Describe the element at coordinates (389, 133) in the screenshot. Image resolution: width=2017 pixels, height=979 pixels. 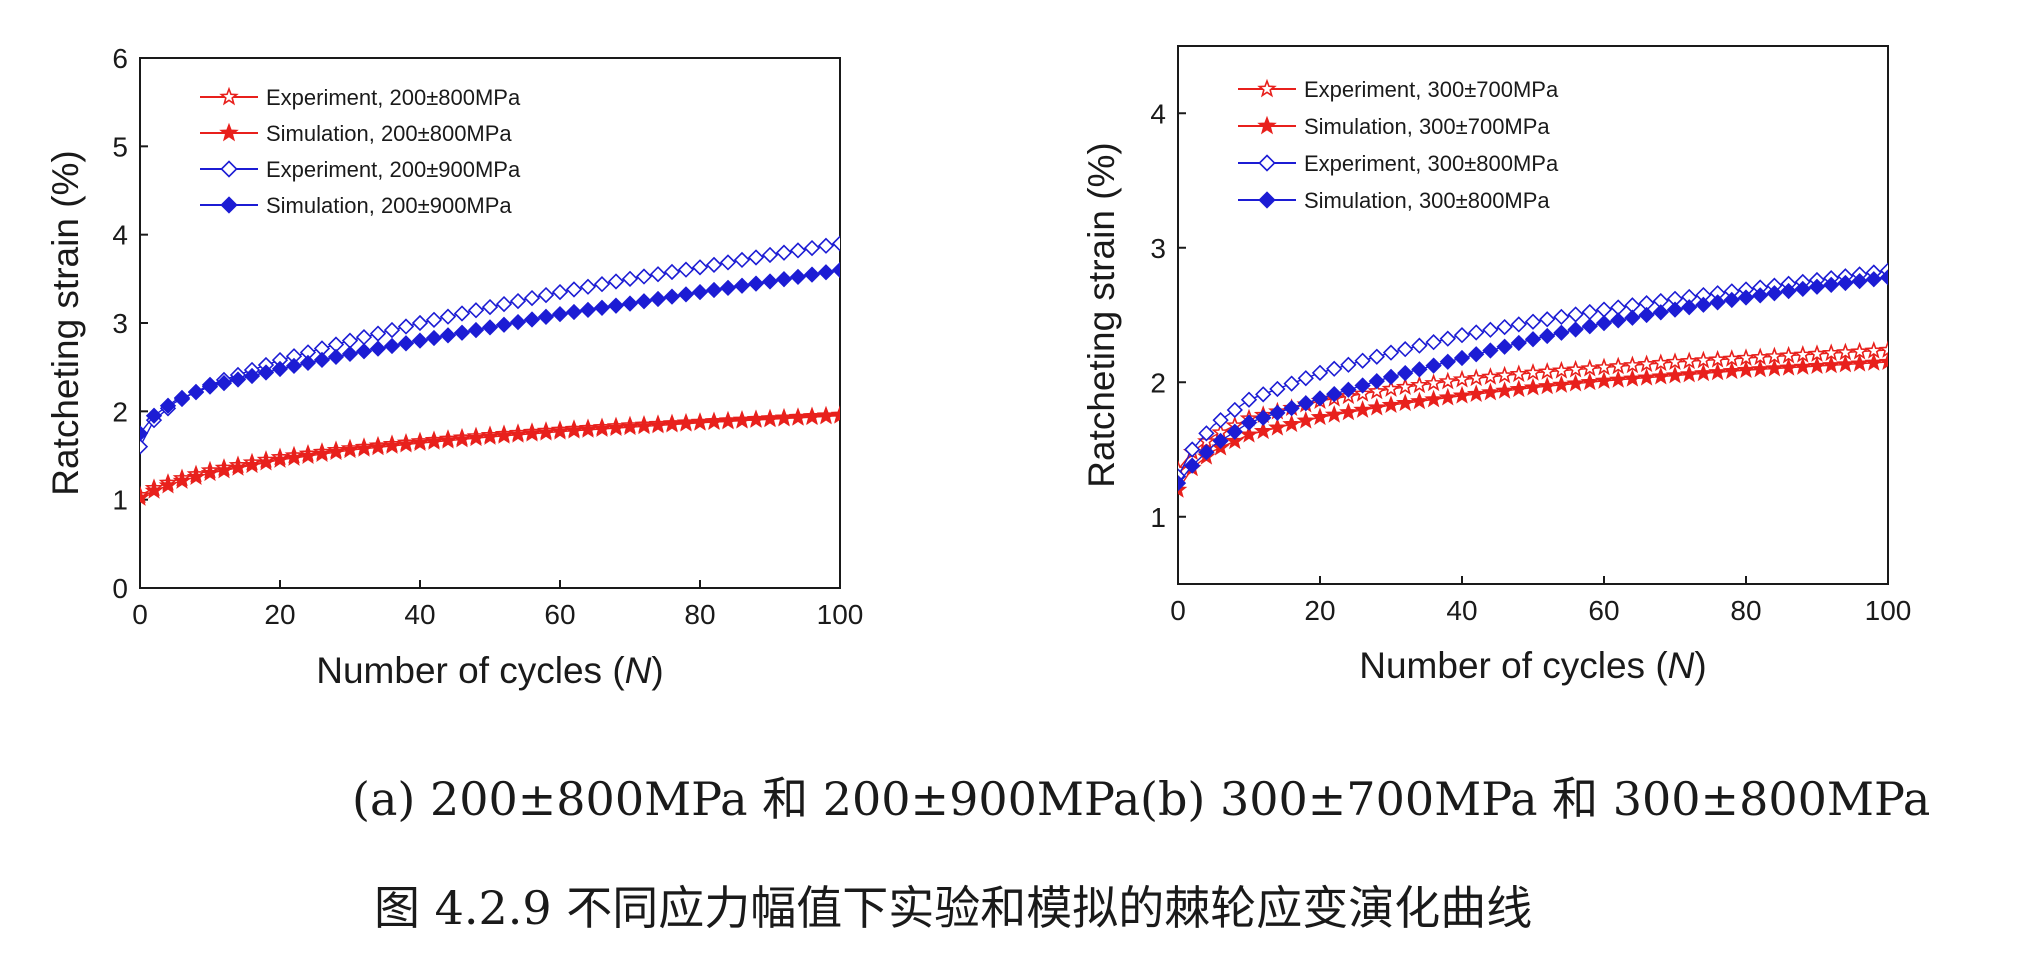
I see `legend-label: Simulation, 200±800MPa` at that location.